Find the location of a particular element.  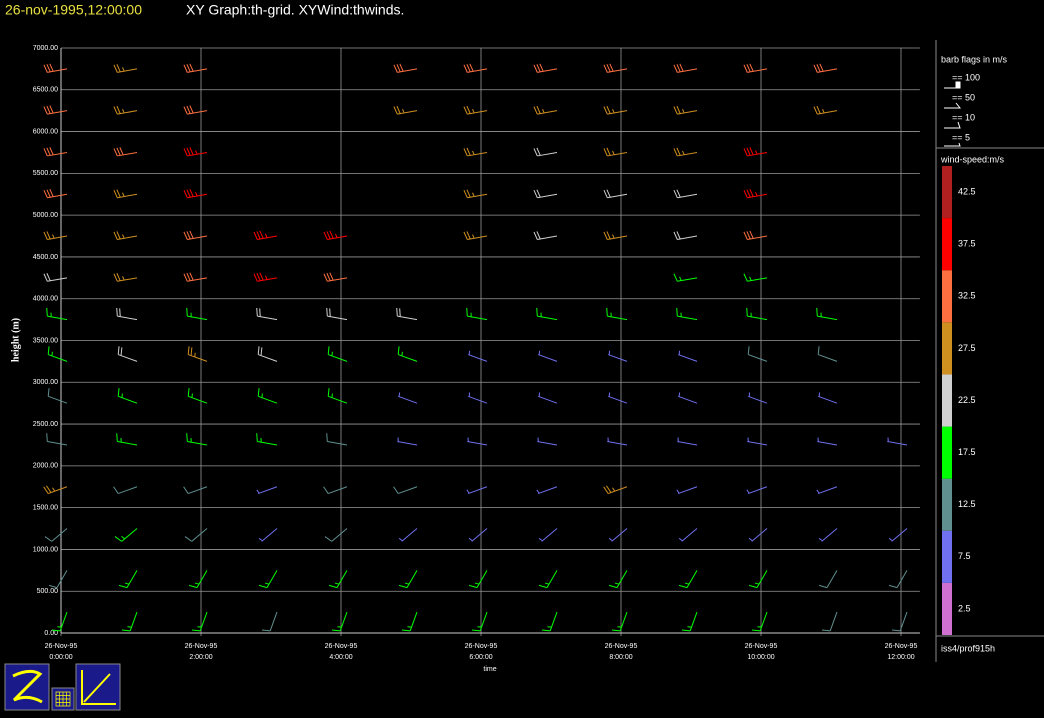

colorbar-label: 22.5 is located at coordinates (967, 400).